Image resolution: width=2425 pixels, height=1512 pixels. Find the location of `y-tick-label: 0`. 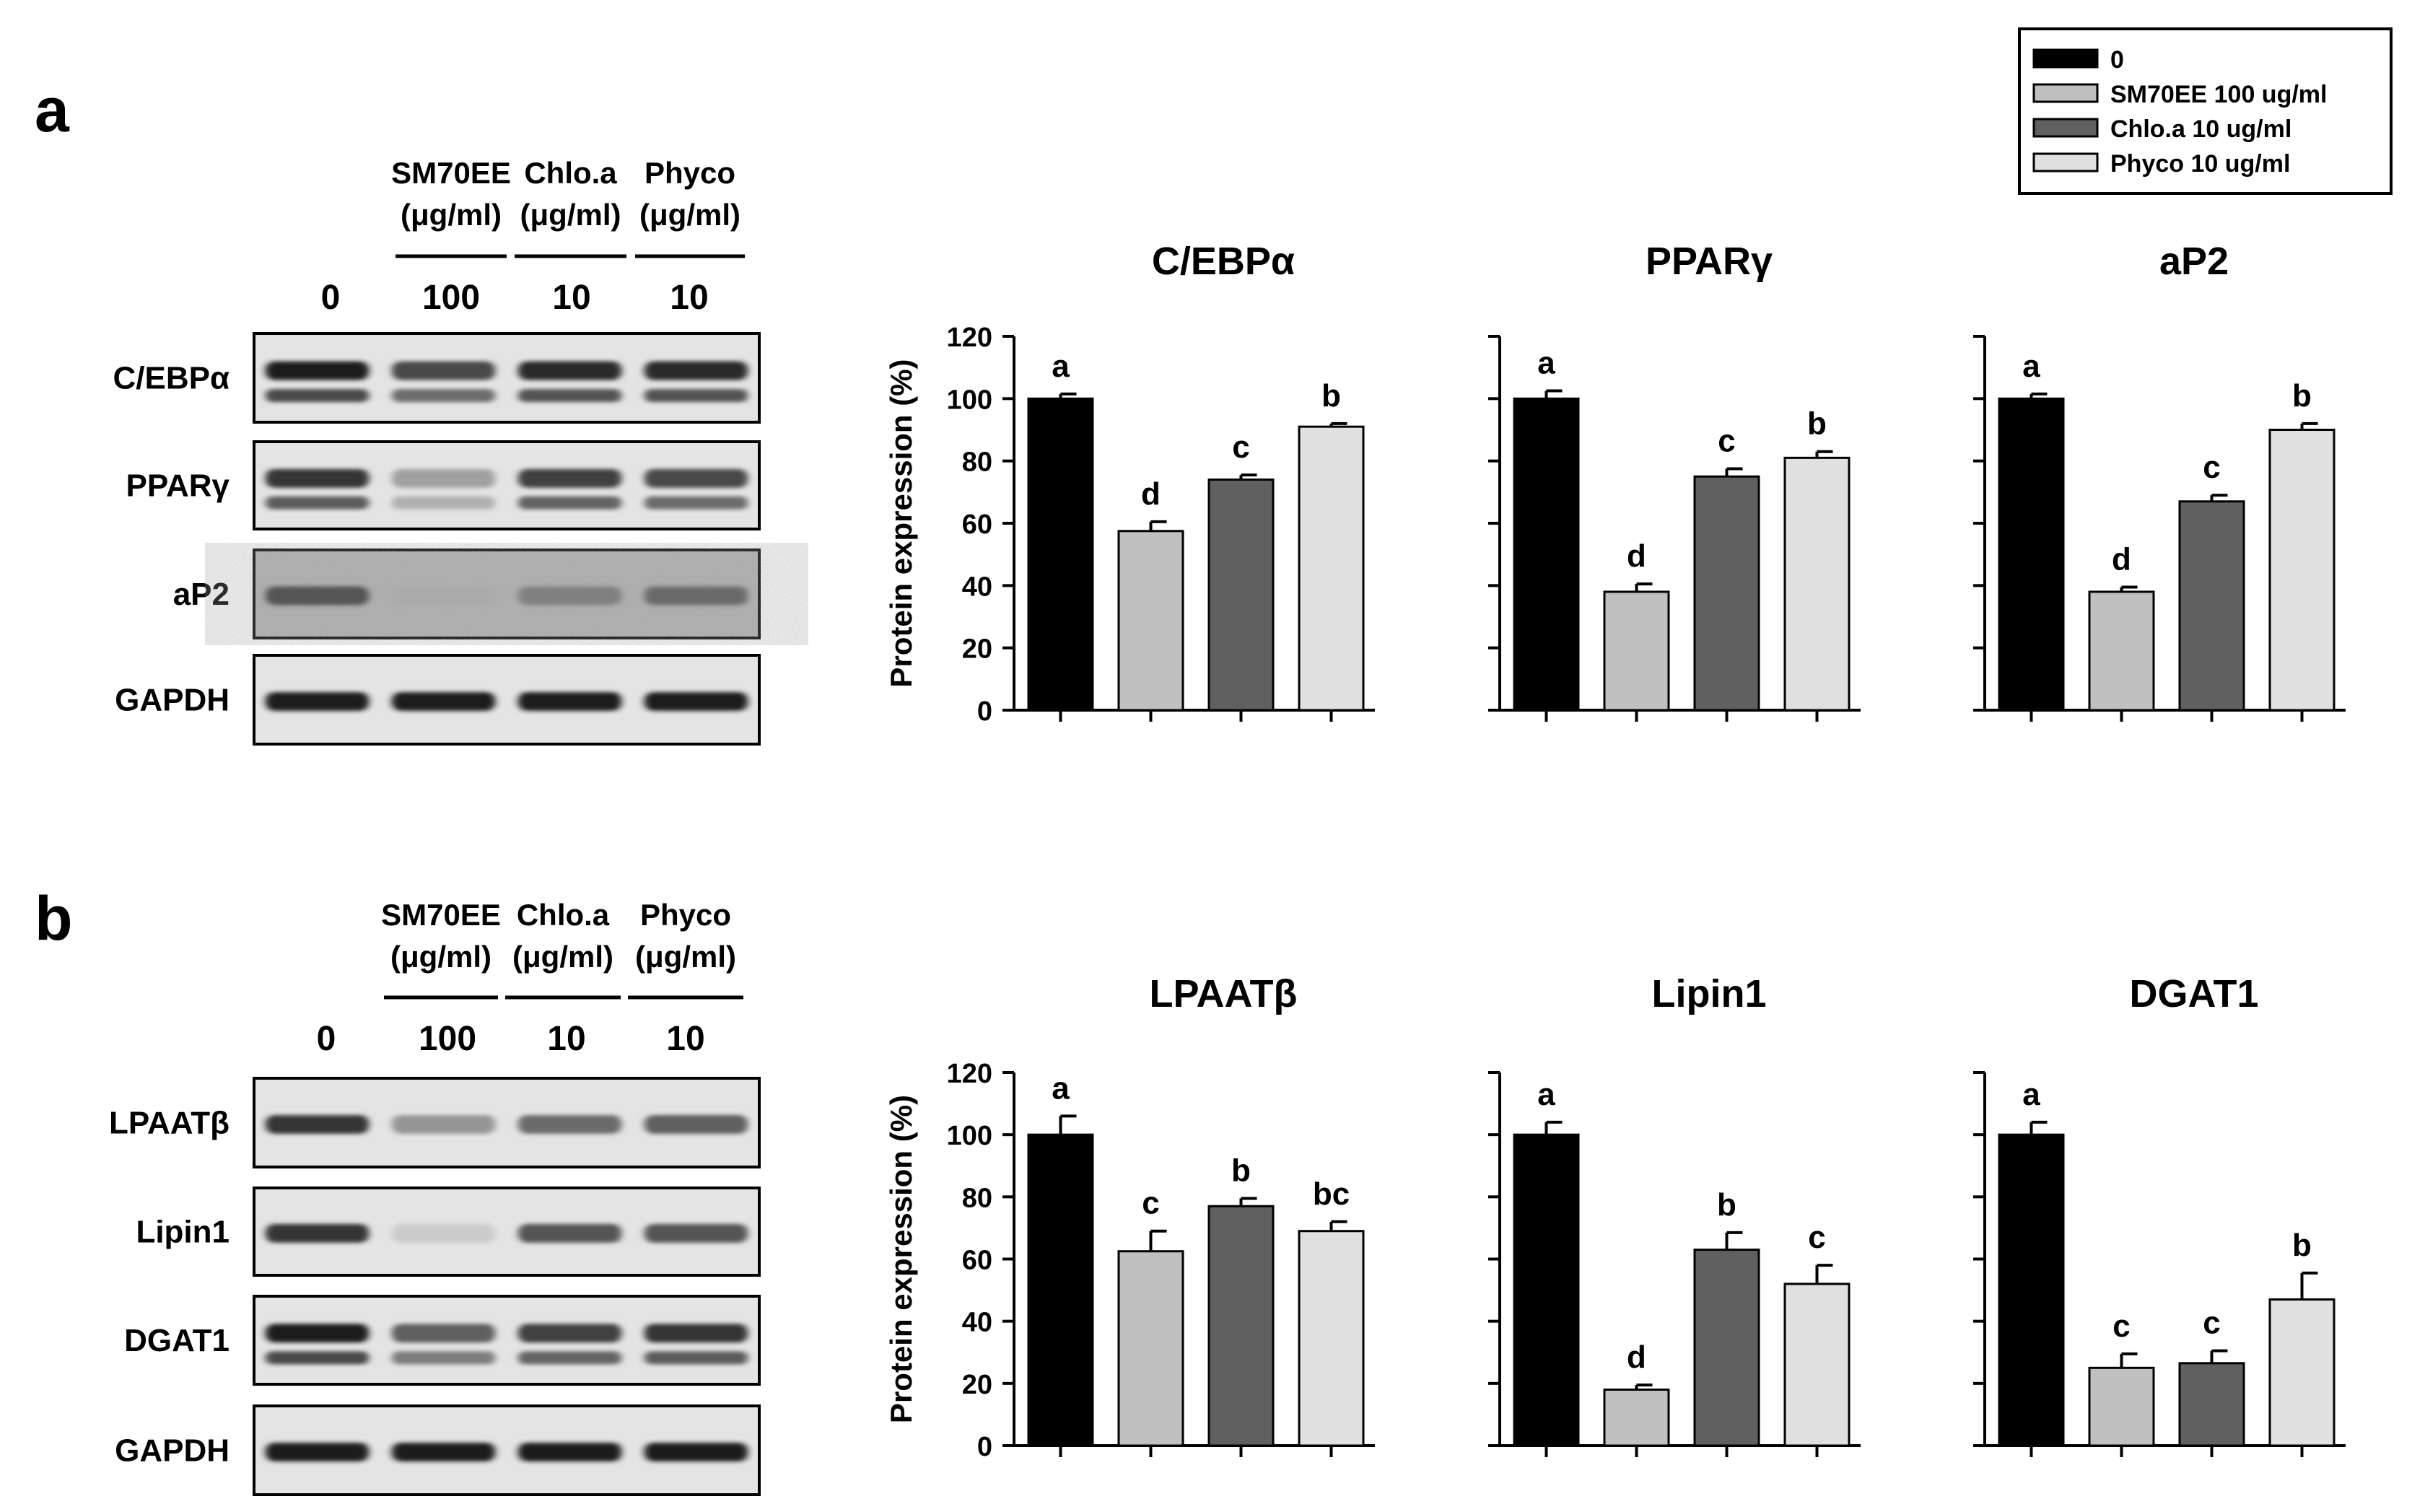

y-tick-label: 0 is located at coordinates (984, 1447).